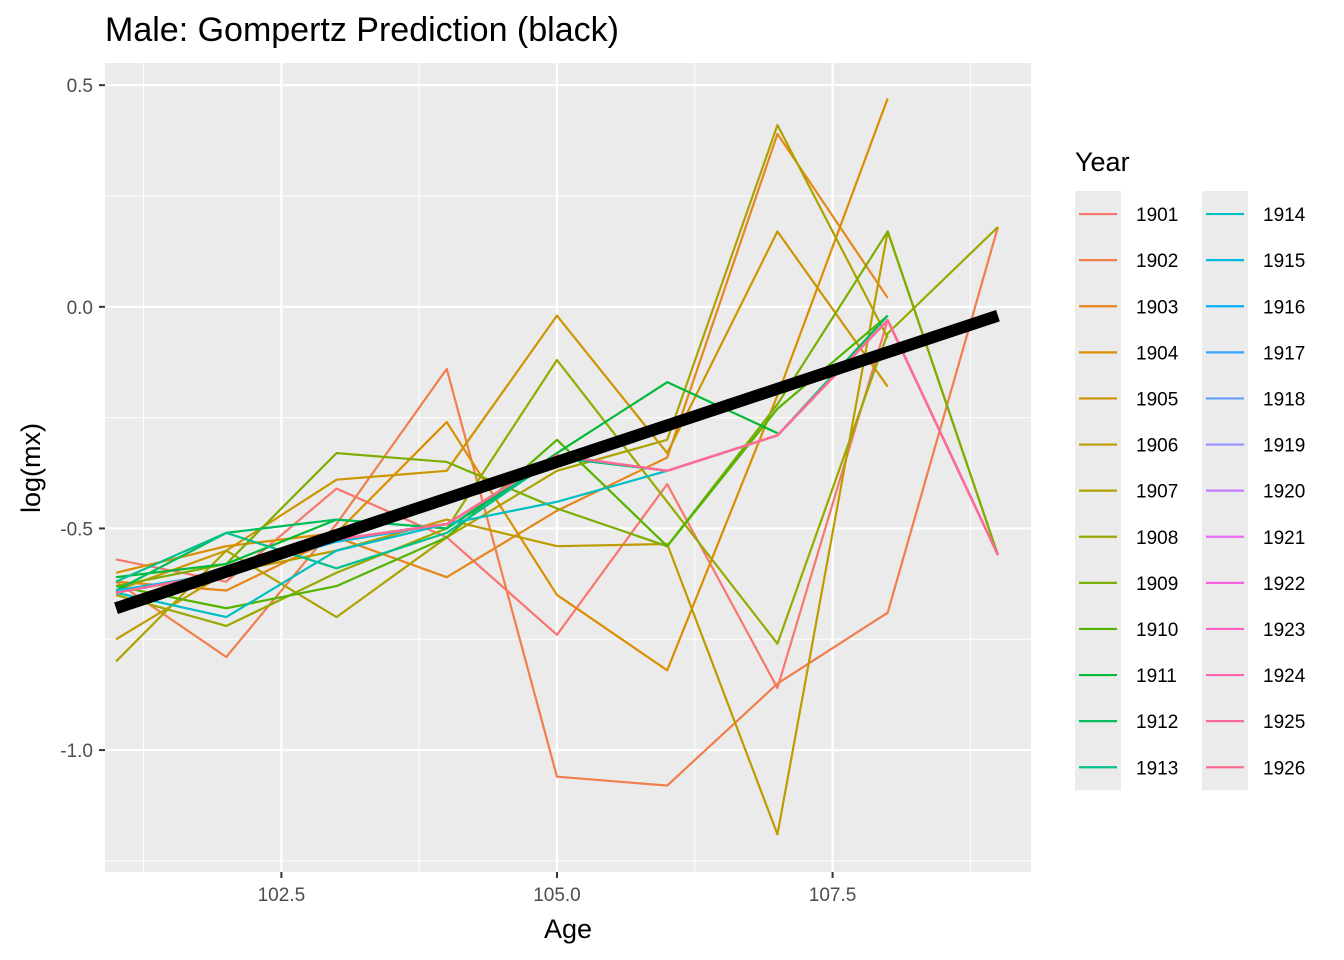 Image resolution: width=1344 pixels, height=960 pixels. I want to click on legend-label-1915: 1915, so click(1284, 261).